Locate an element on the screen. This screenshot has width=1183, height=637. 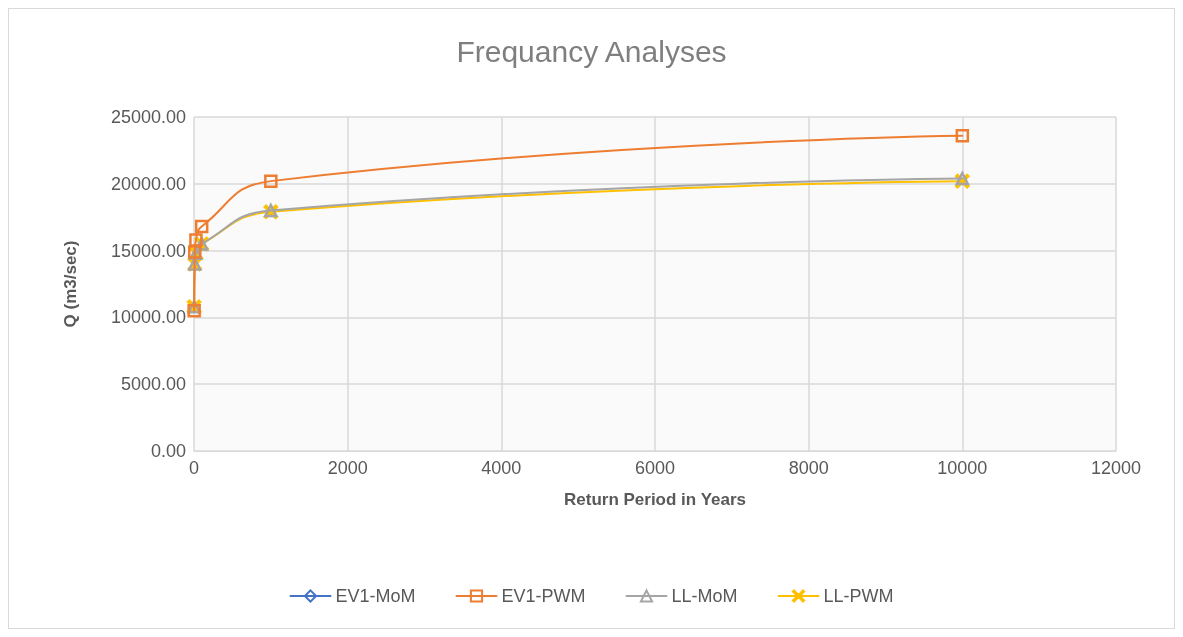
y-tick-label: 15000.00 is located at coordinates (148, 250).